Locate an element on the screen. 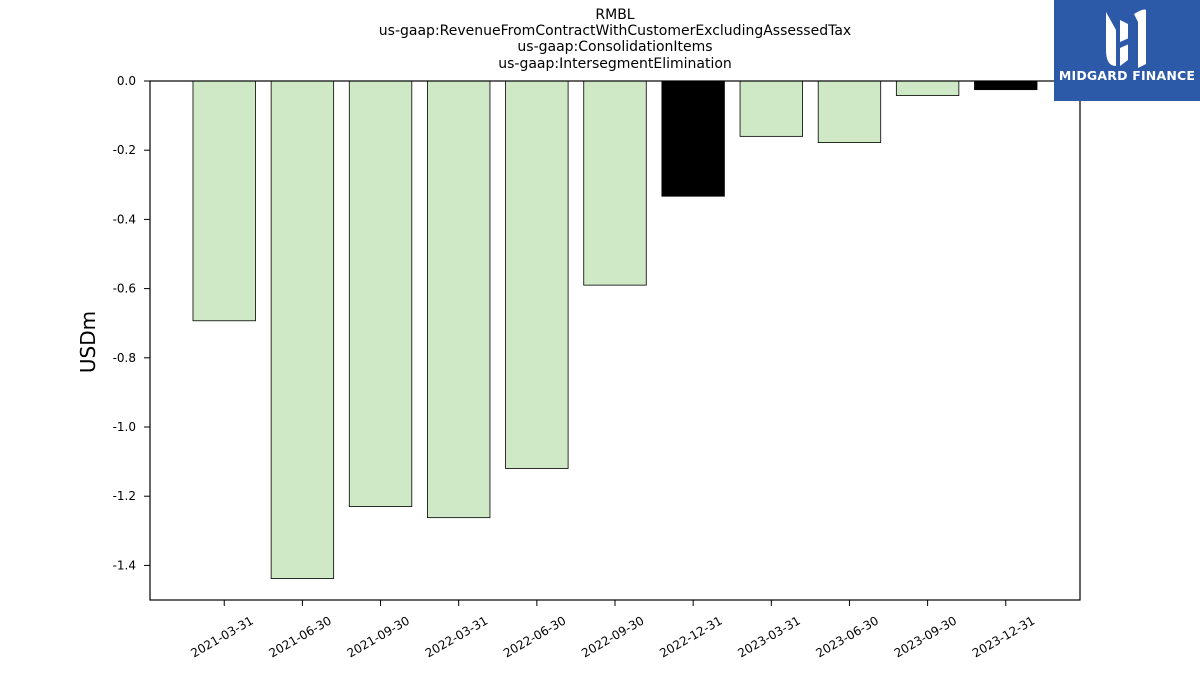 This screenshot has height=675, width=1200. x-tick-label: 2022-12-31 is located at coordinates (690, 636).